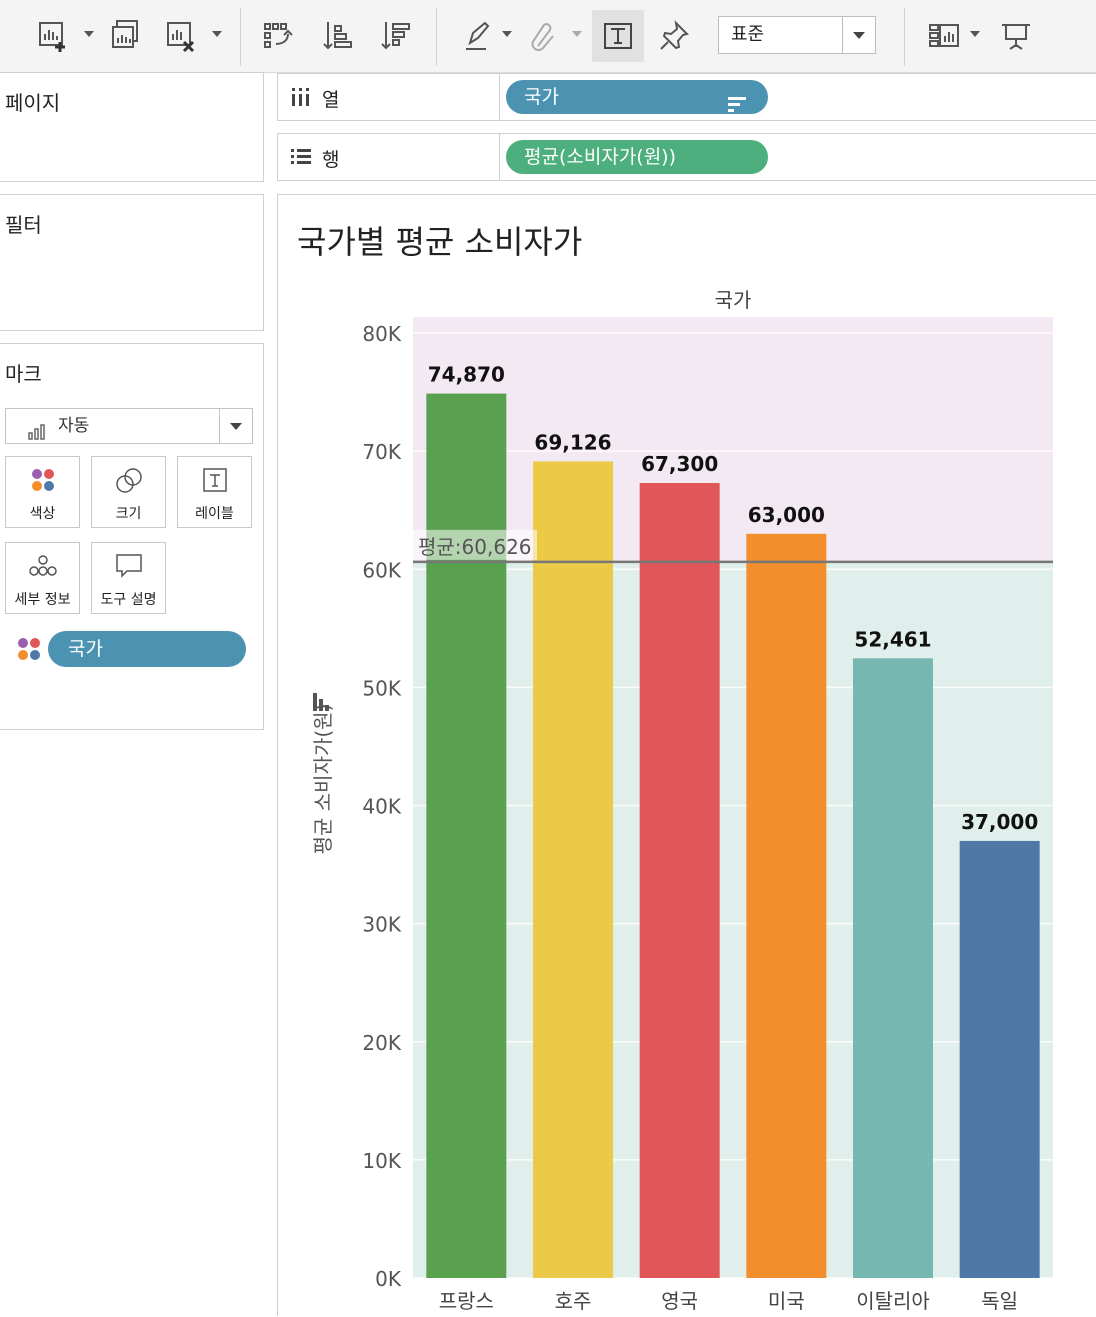 The image size is (1096, 1317). Describe the element at coordinates (797, 35) in the screenshot. I see `fit-select: 표준` at that location.